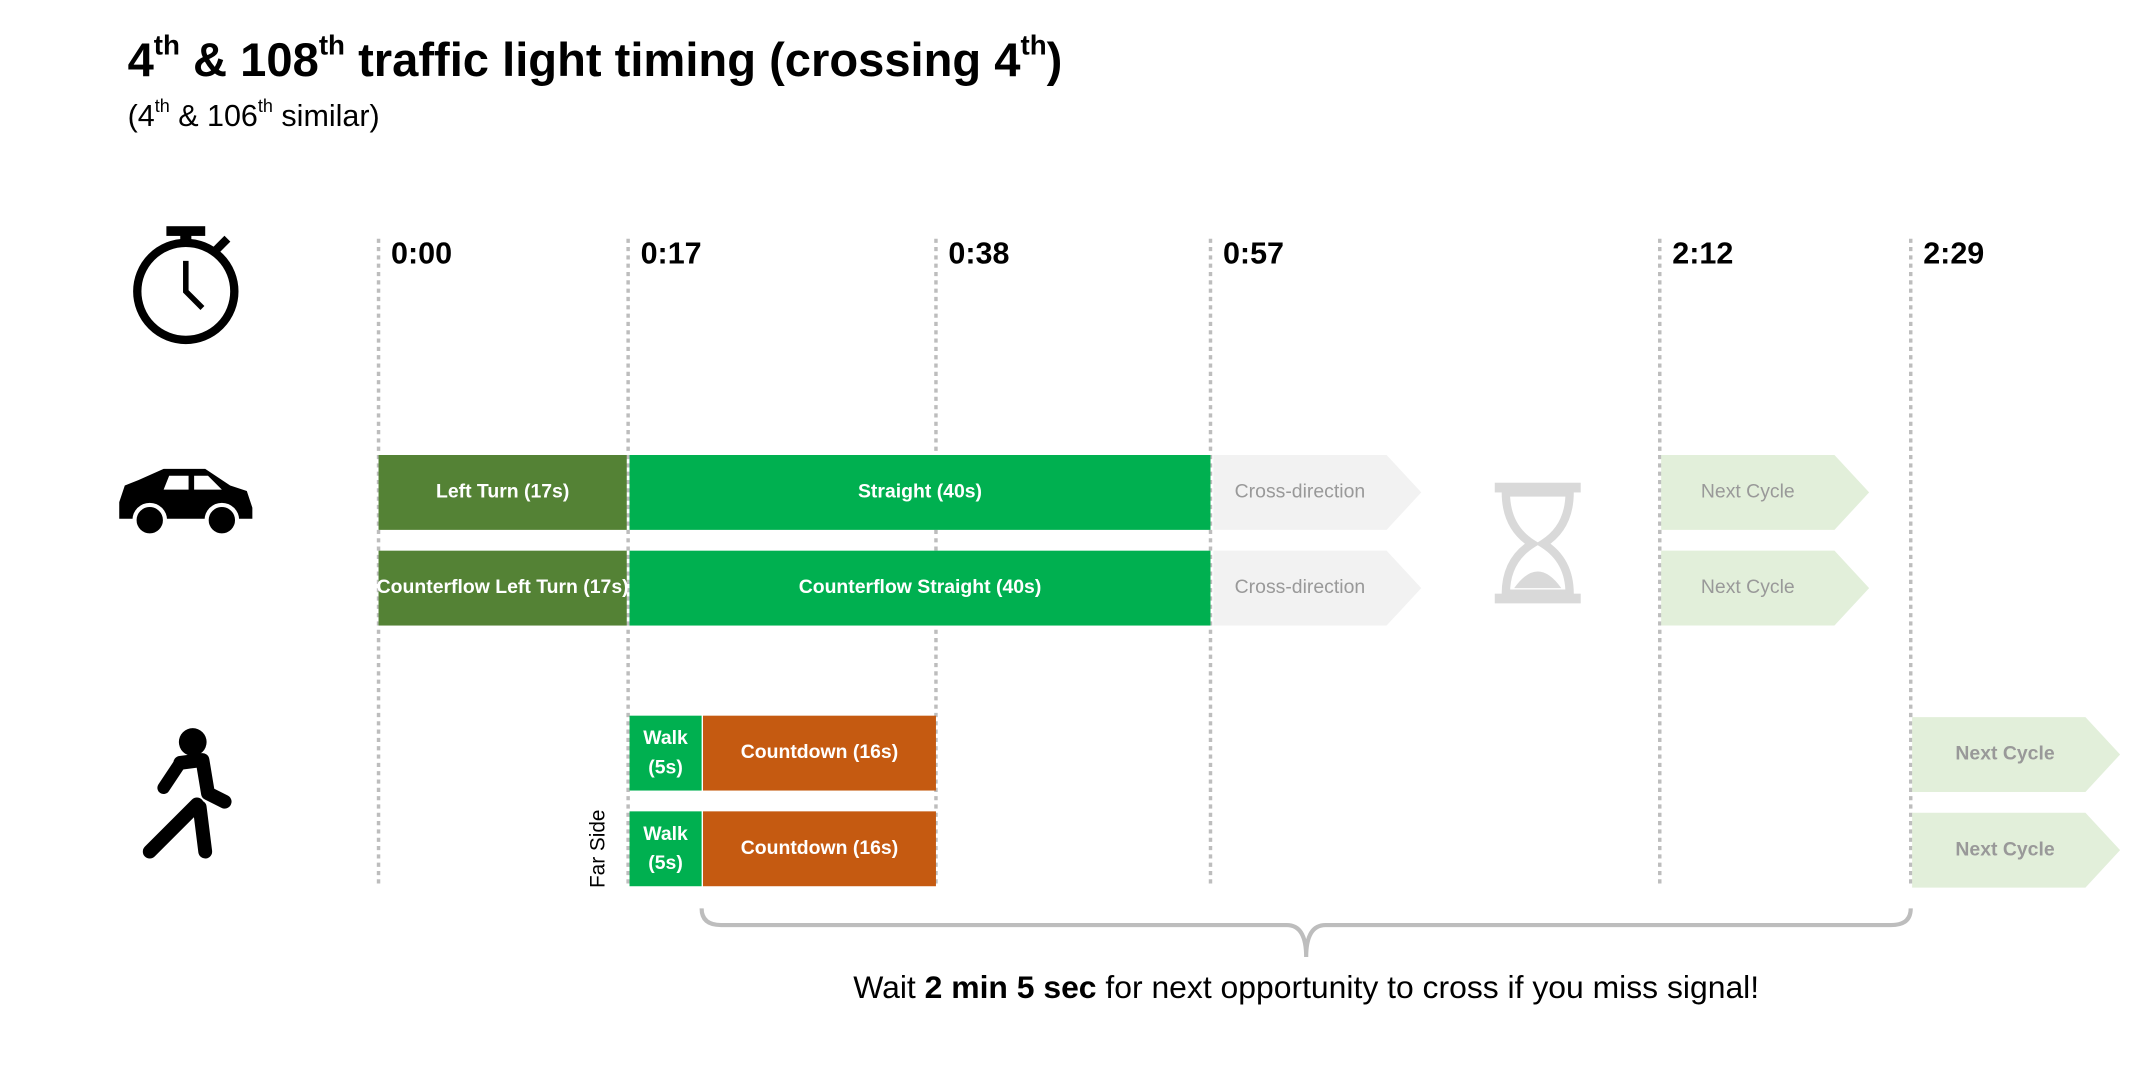 Image resolution: width=2152 pixels, height=1075 pixels. What do you see at coordinates (186, 285) in the screenshot?
I see `stopwatch-icon` at bounding box center [186, 285].